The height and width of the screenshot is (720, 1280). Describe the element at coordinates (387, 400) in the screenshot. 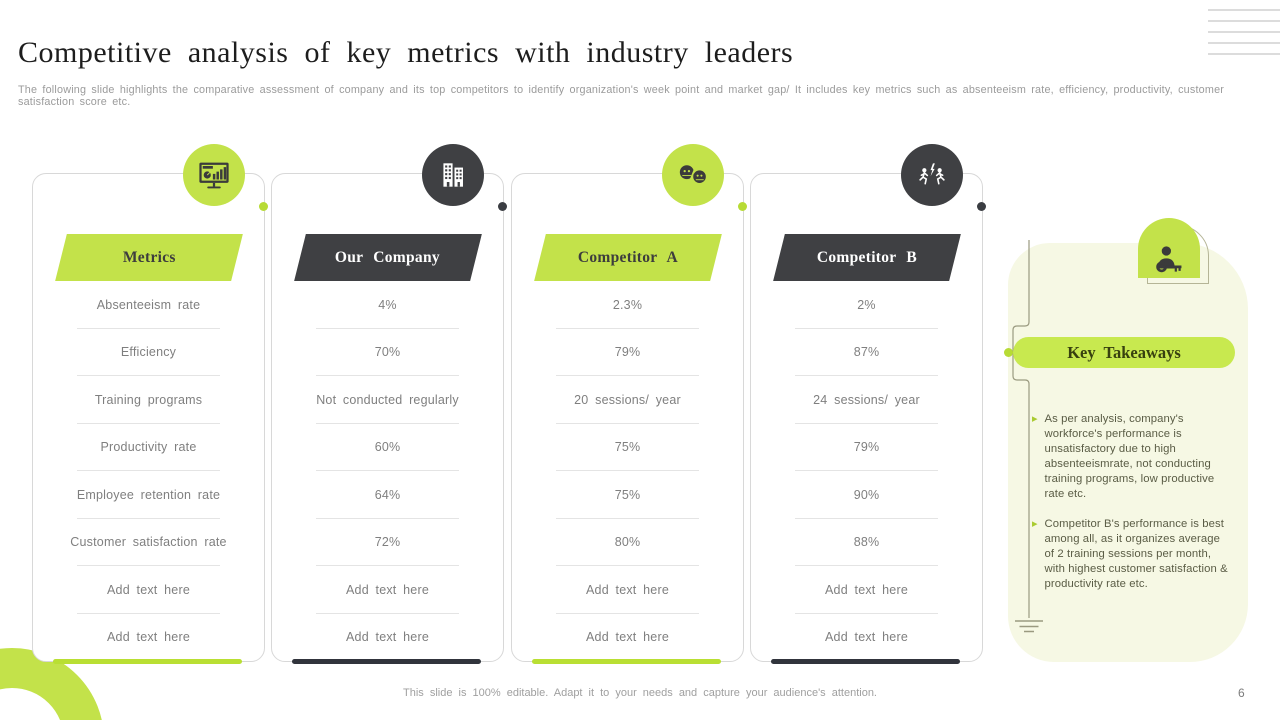

I see `table-cell: Not conducted regularly` at that location.